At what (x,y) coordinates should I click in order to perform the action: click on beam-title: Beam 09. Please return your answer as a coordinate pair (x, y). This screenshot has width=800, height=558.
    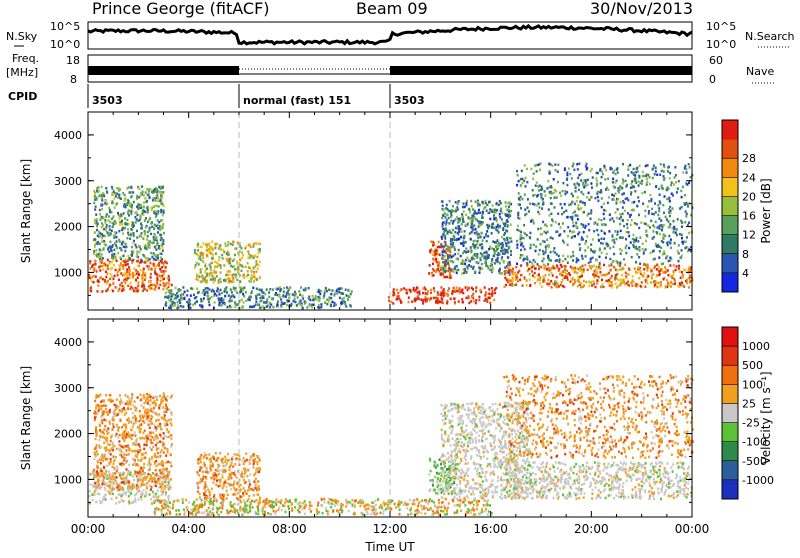
    Looking at the image, I should click on (392, 9).